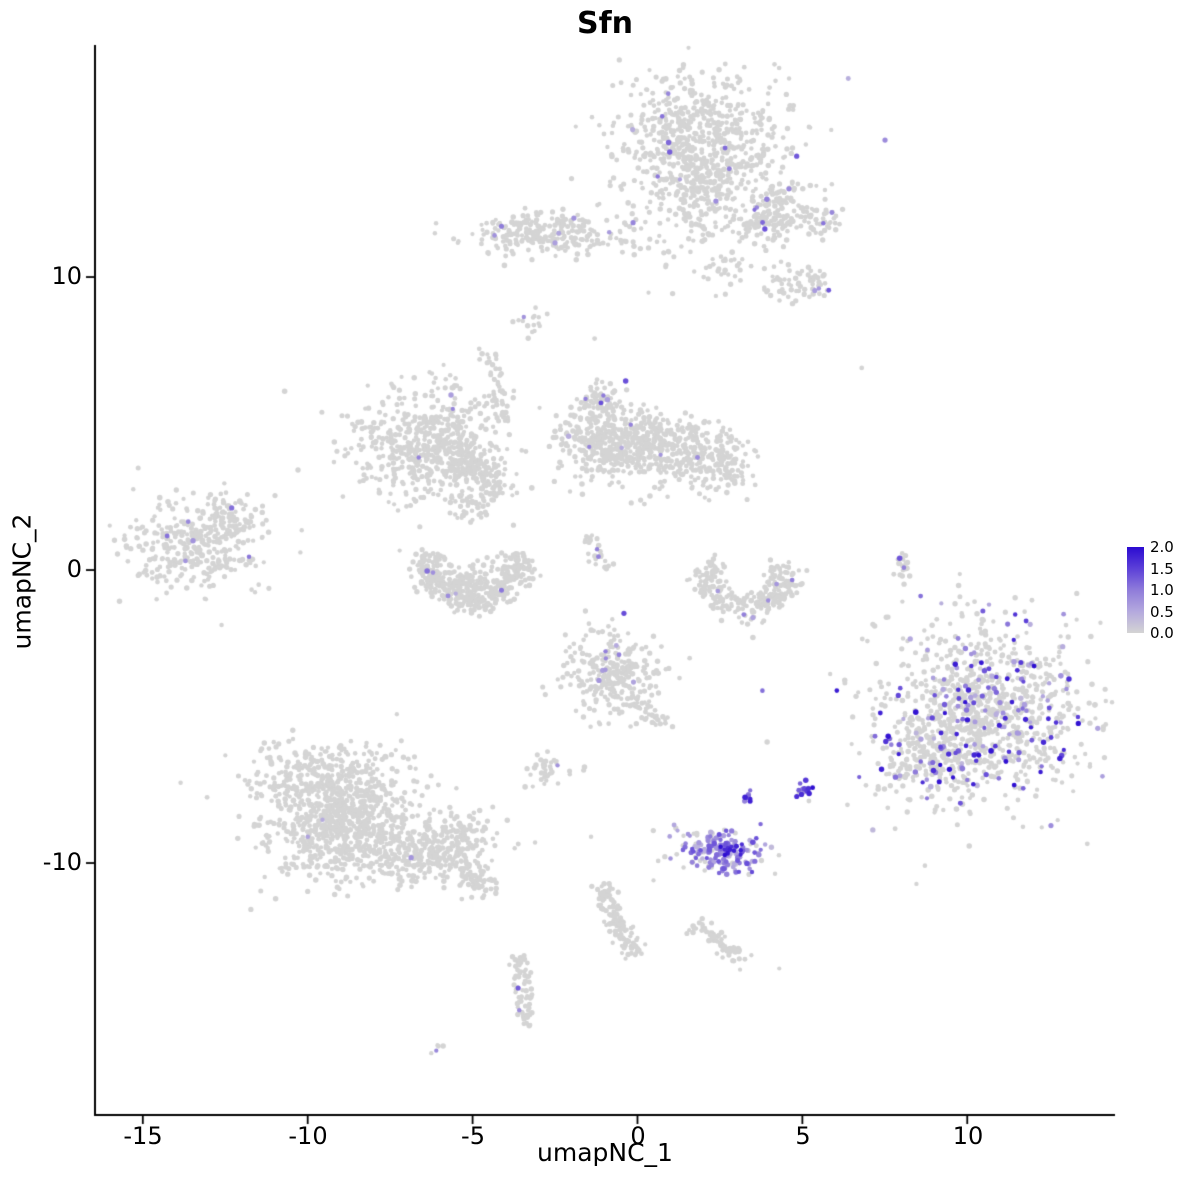 Image resolution: width=1200 pixels, height=1200 pixels. Describe the element at coordinates (143, 1136) in the screenshot. I see `x-tick-label: -15` at that location.